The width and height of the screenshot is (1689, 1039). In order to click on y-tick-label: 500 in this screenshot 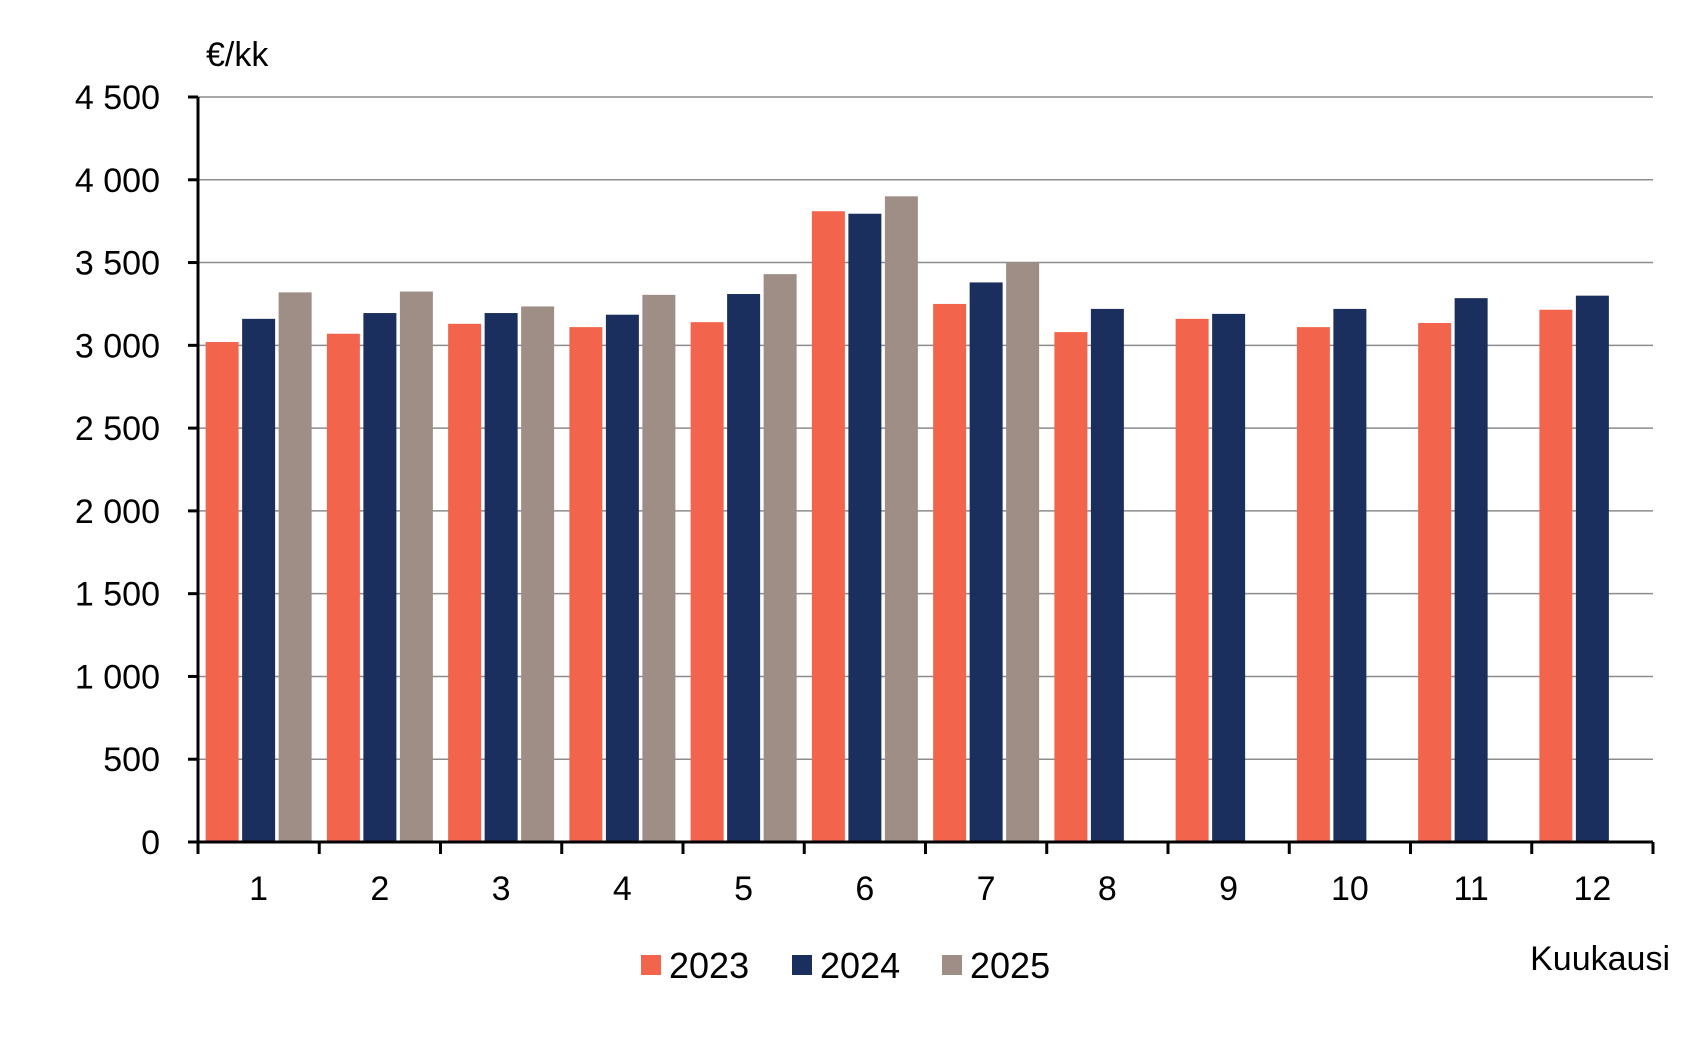, I will do `click(131, 760)`.